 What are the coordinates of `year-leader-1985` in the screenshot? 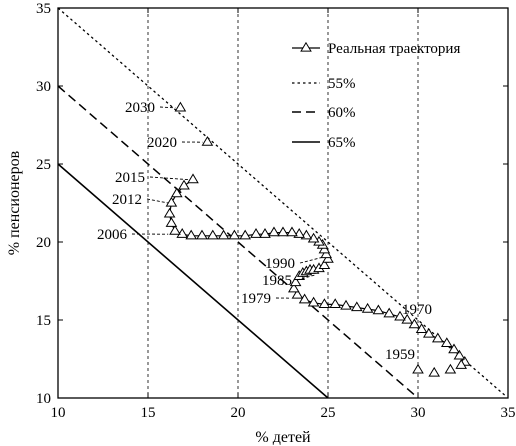 It's located at (306, 277).